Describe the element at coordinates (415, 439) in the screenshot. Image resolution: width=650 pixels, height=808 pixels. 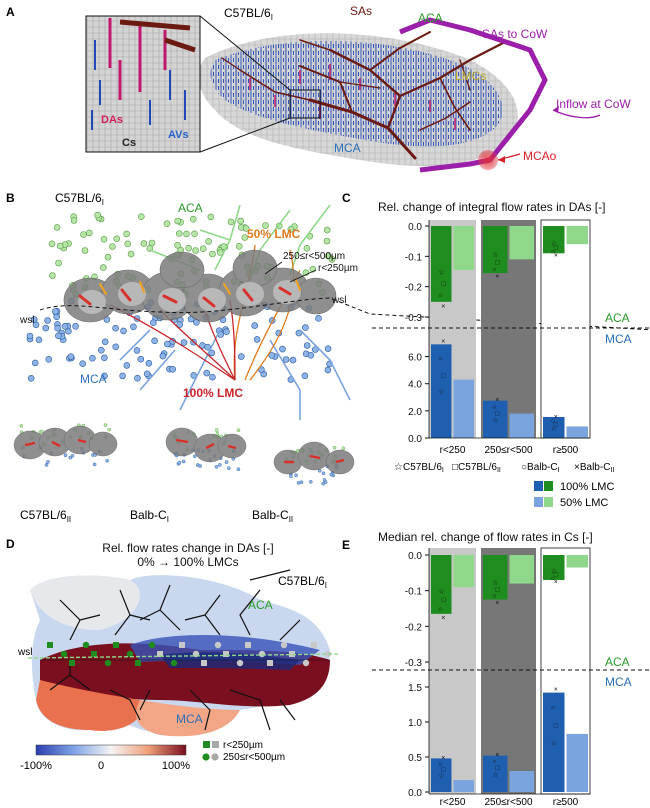
I see `c-mca-tick-label: 0.0` at that location.